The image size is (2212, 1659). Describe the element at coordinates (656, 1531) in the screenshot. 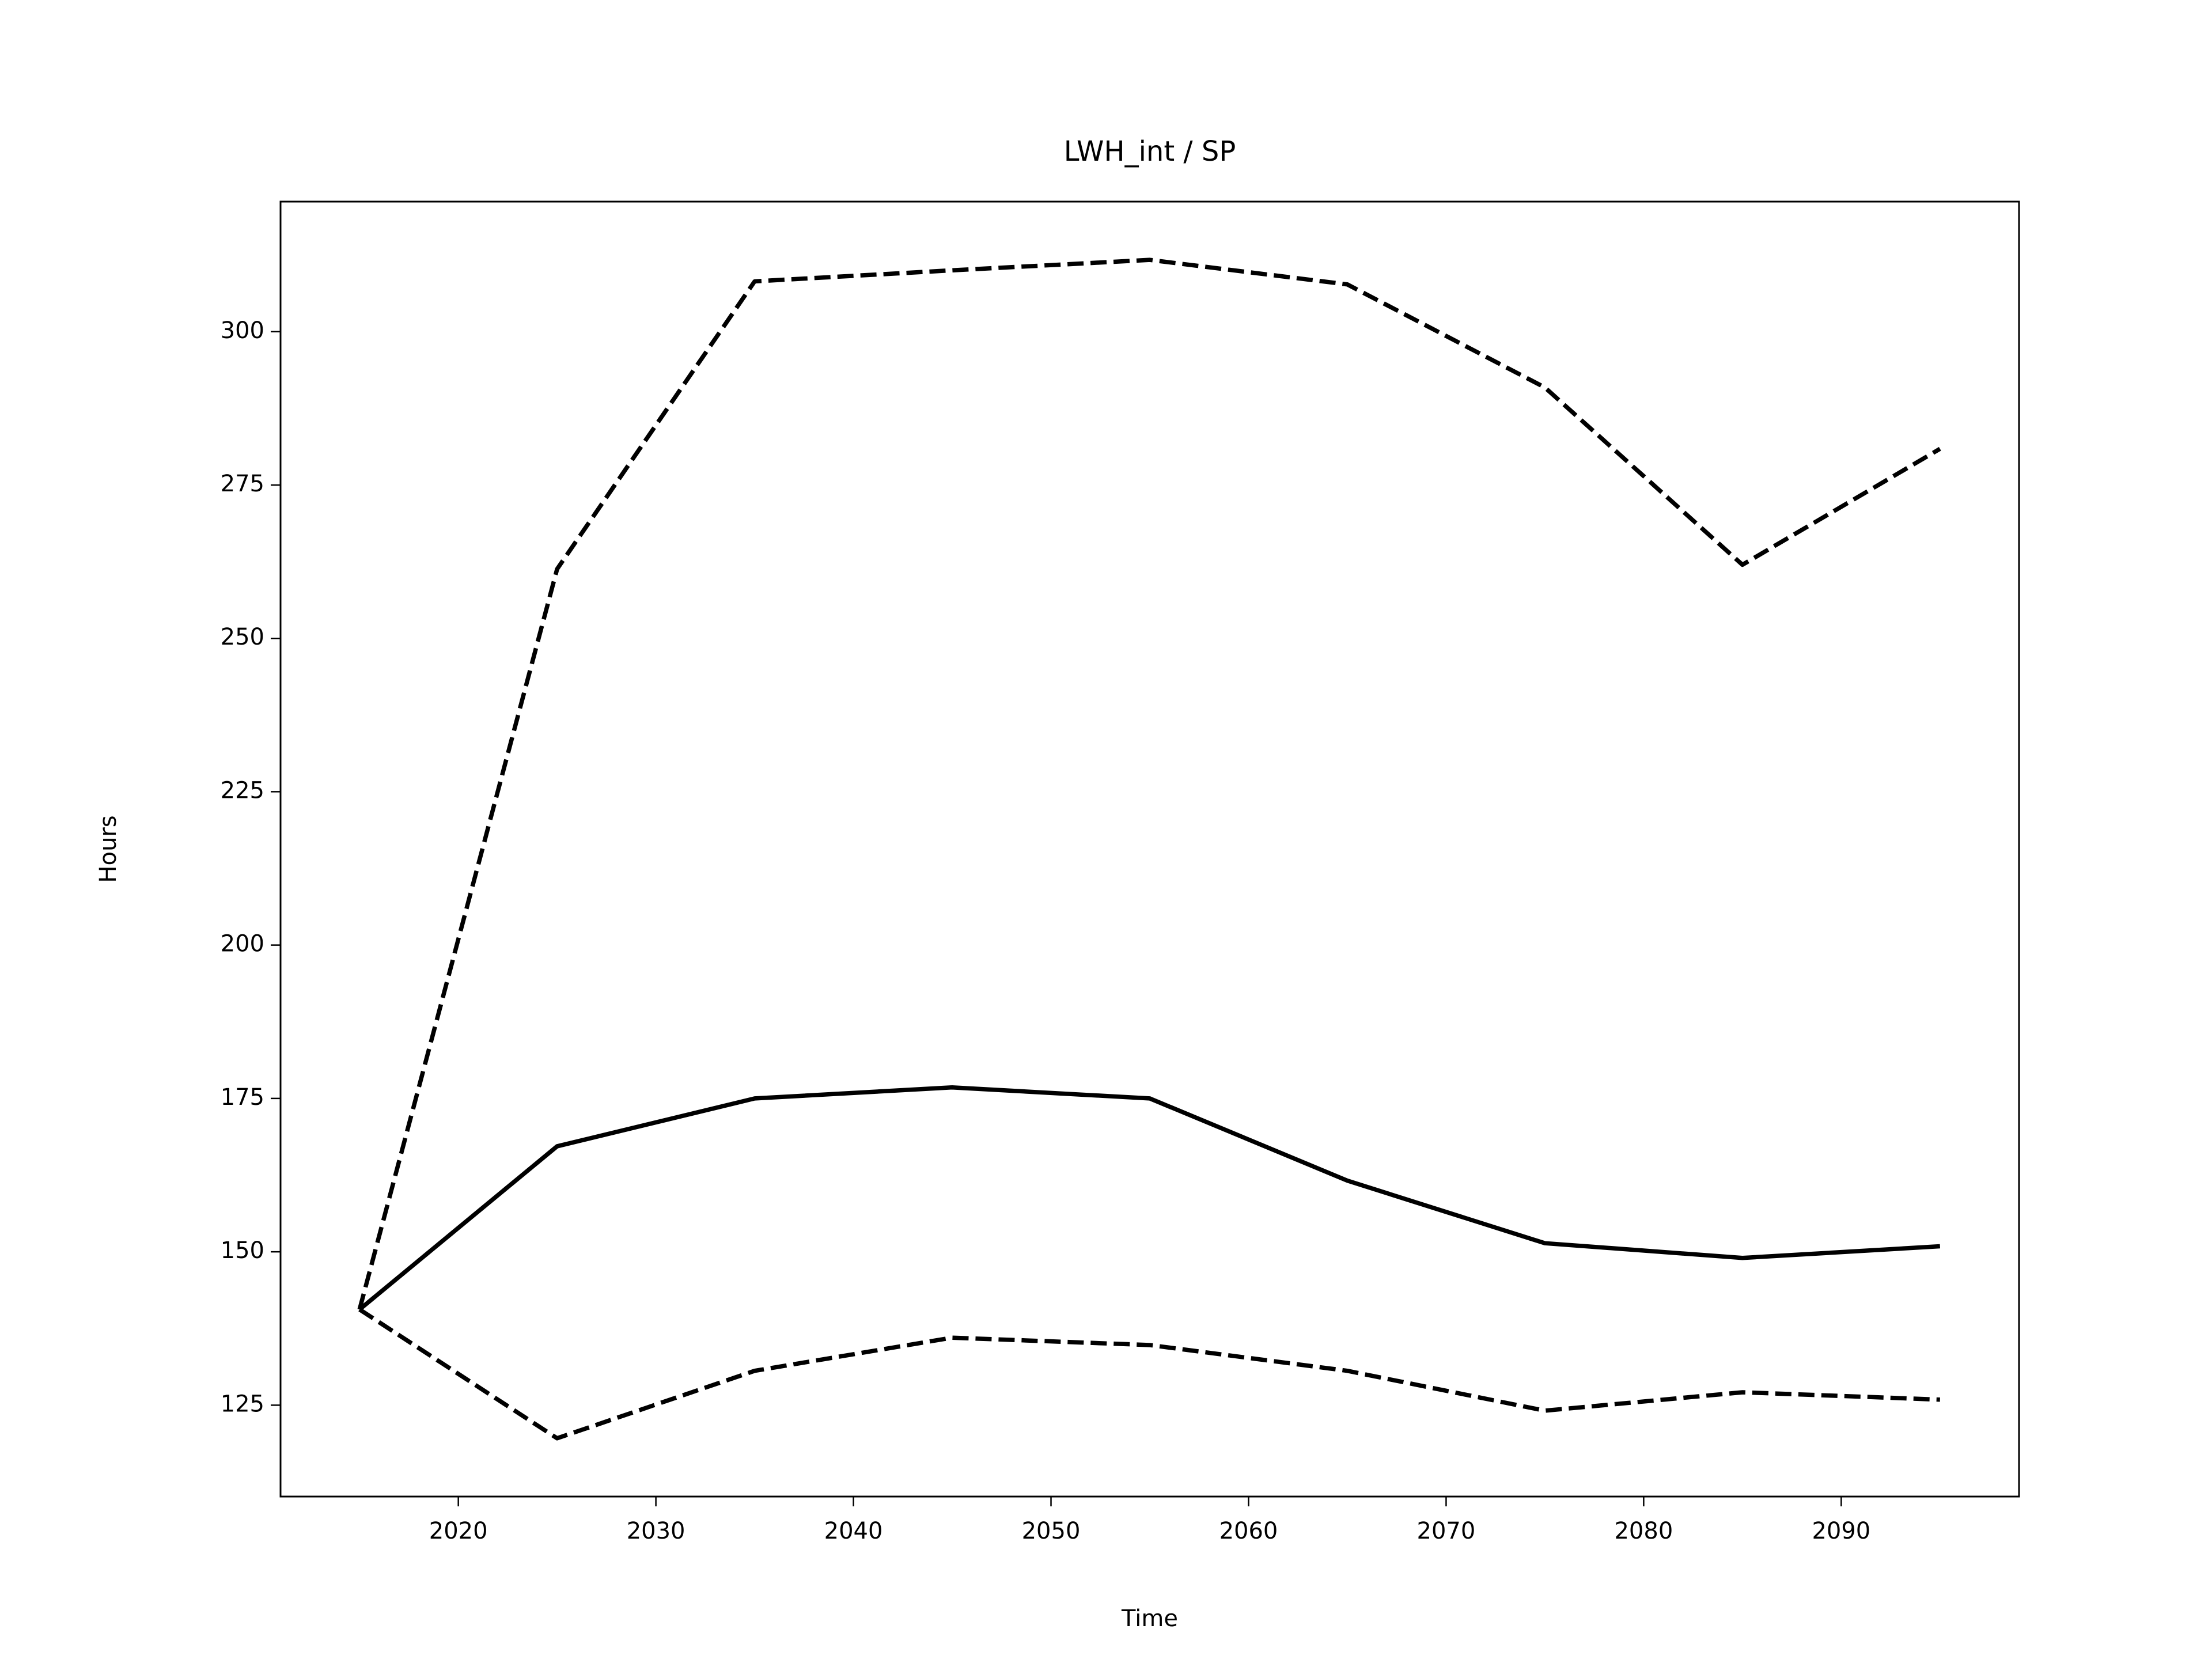

I see `x-tick-label: 2030` at that location.